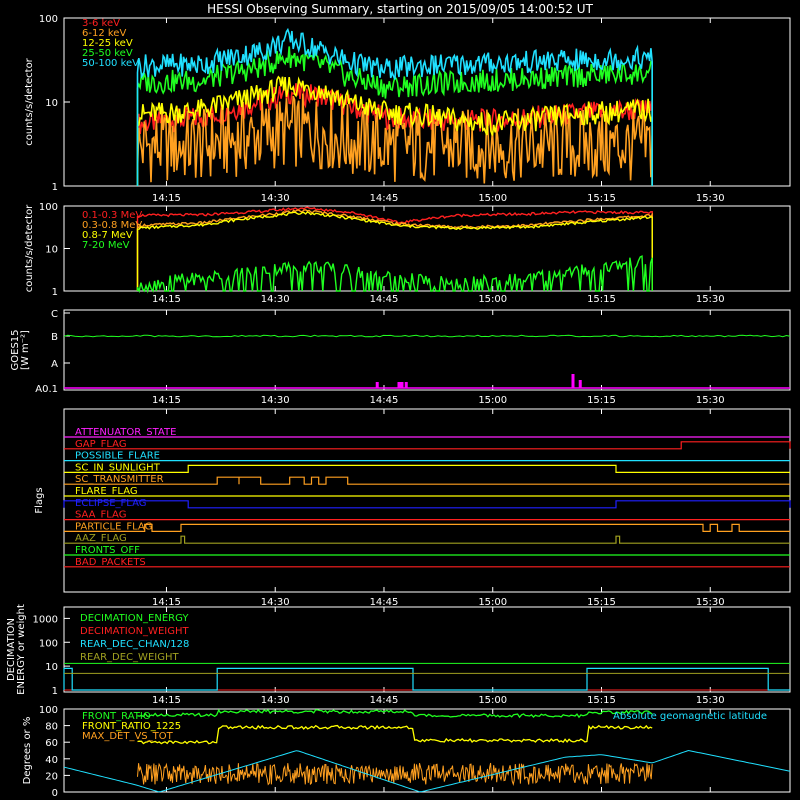 This screenshot has height=800, width=800. I want to click on y-axis-label-2: ENERGY or weight, so click(21, 649).